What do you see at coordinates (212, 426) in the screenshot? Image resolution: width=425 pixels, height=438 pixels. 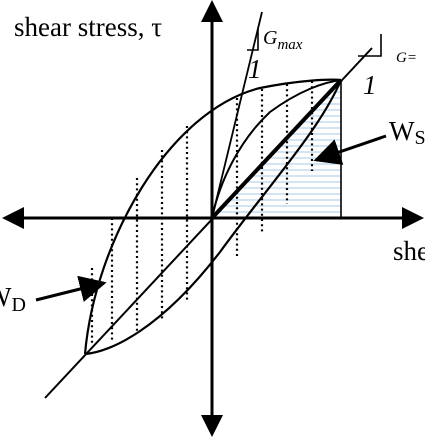 I see `y-axis-arrow-bottom` at bounding box center [212, 426].